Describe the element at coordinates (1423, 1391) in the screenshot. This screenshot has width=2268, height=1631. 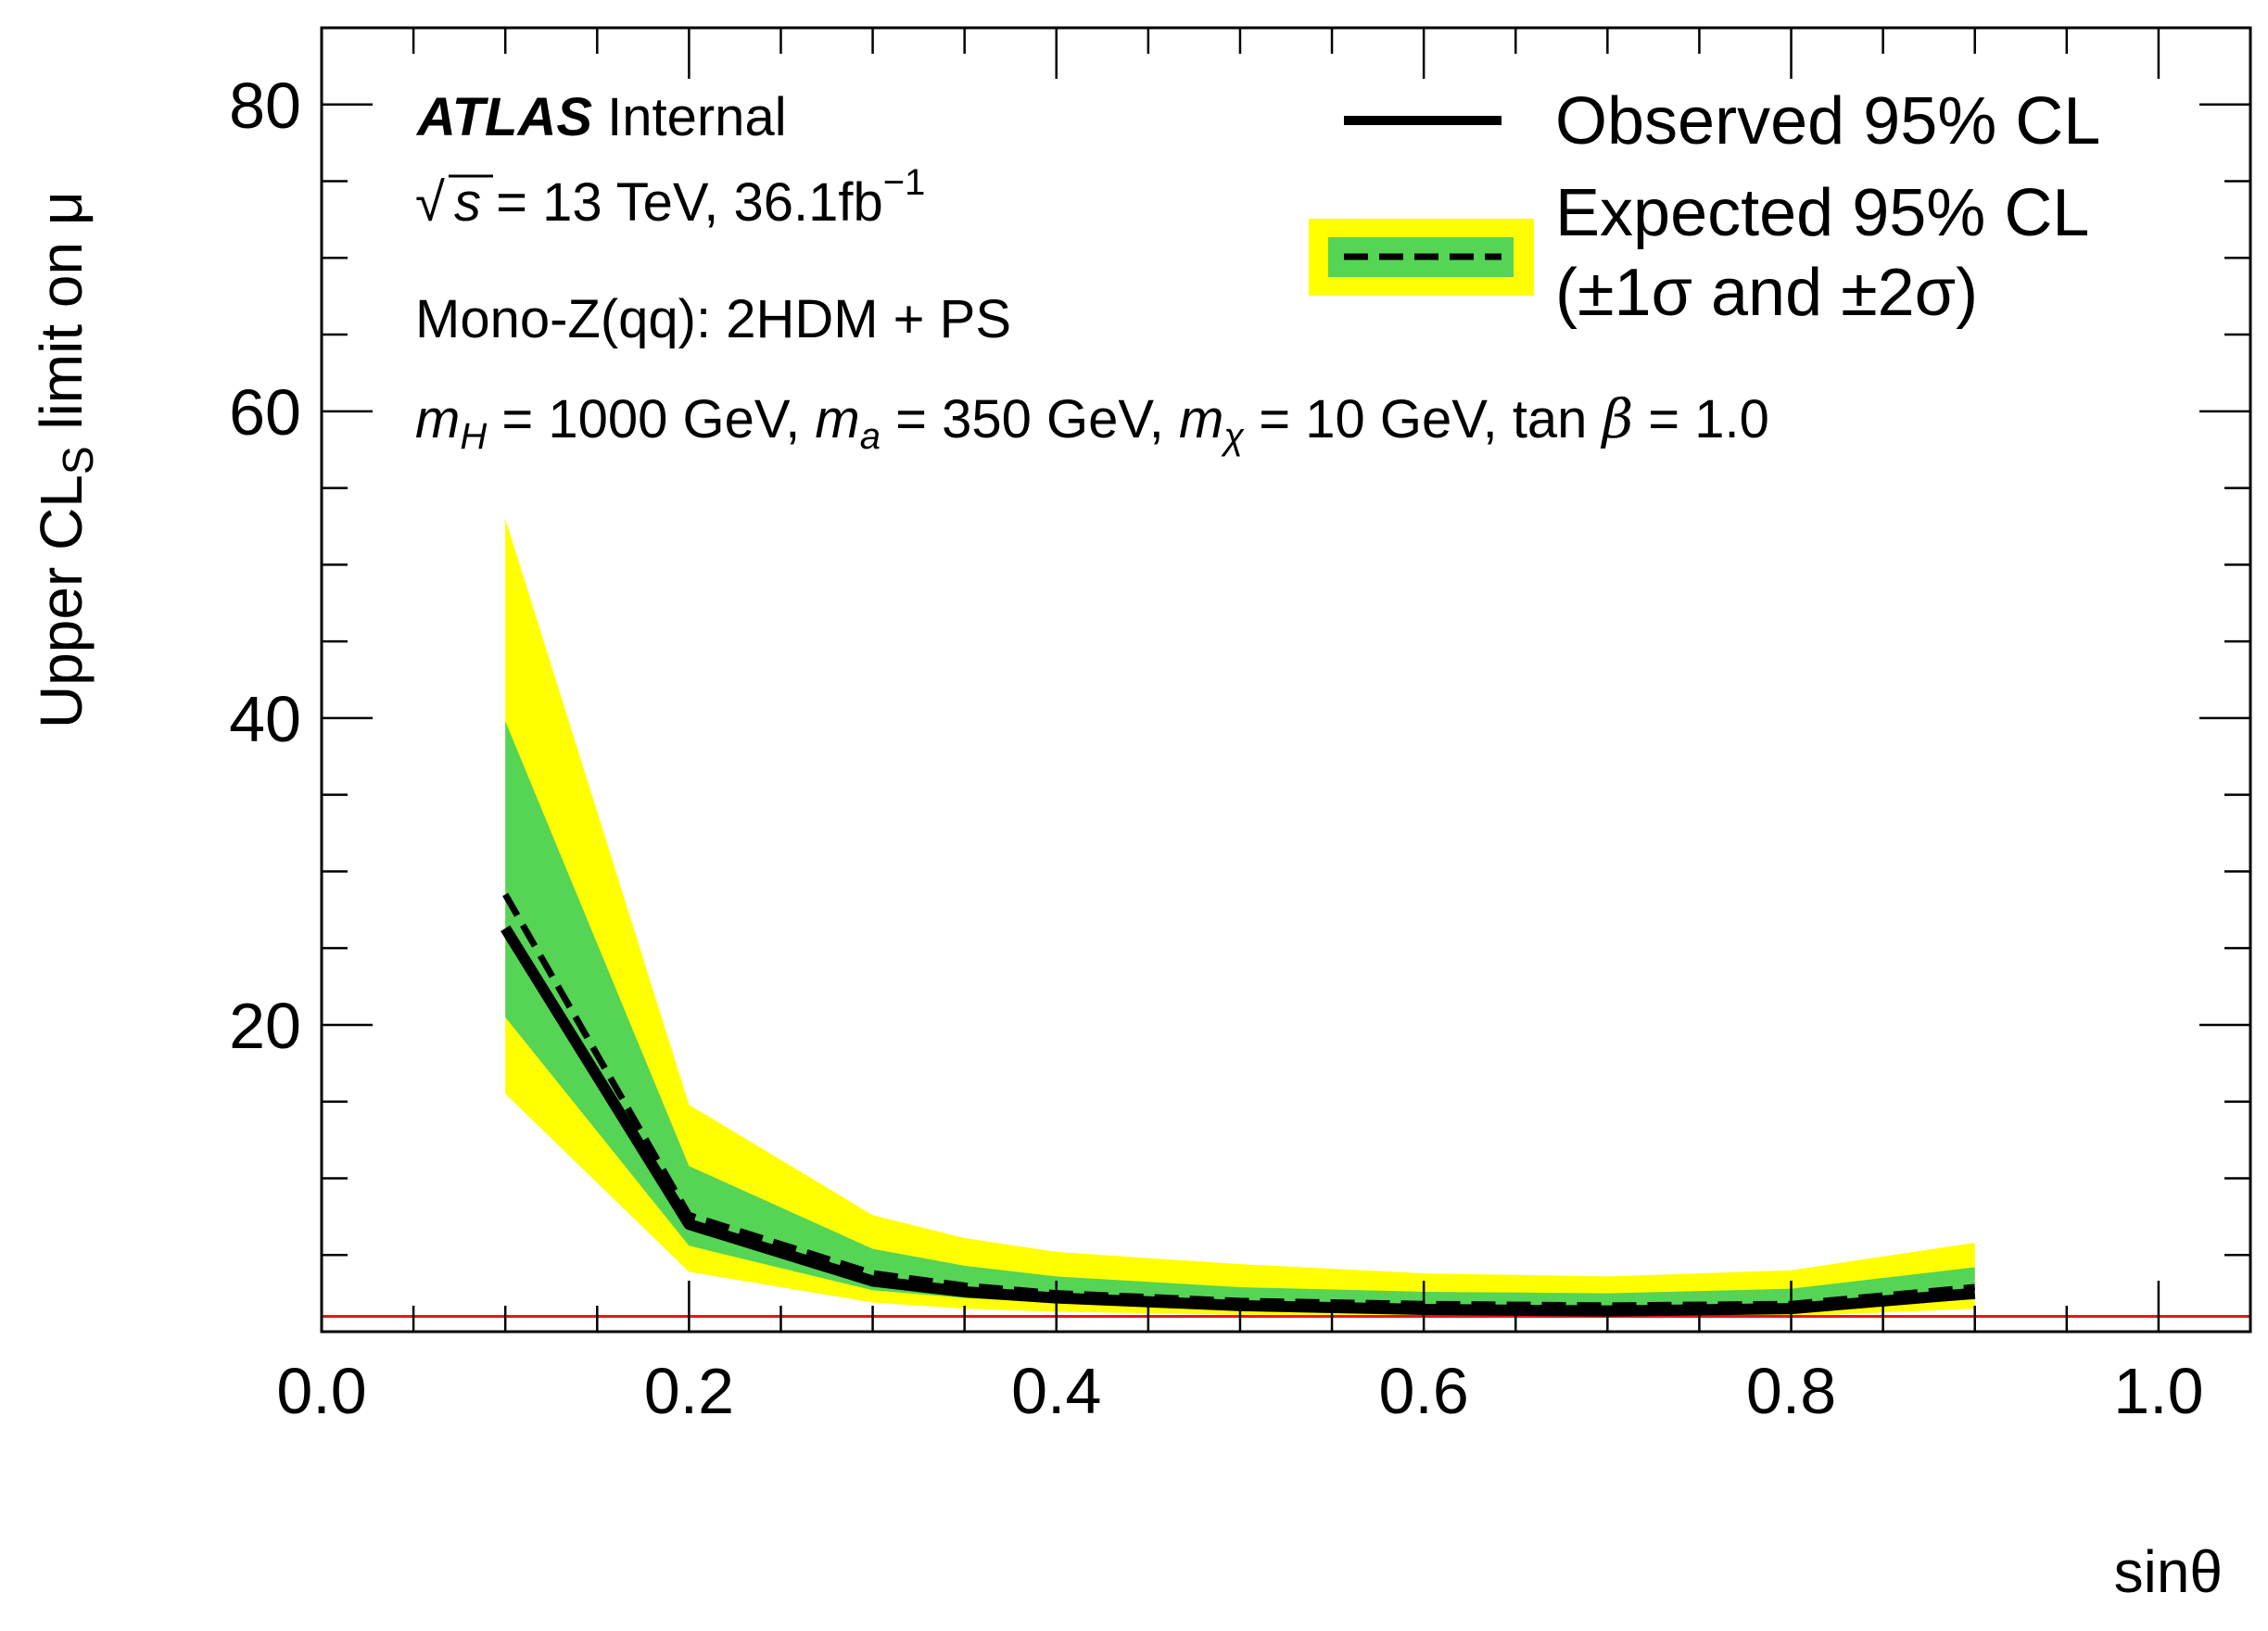
I see `x-tick-label: 0.6` at that location.